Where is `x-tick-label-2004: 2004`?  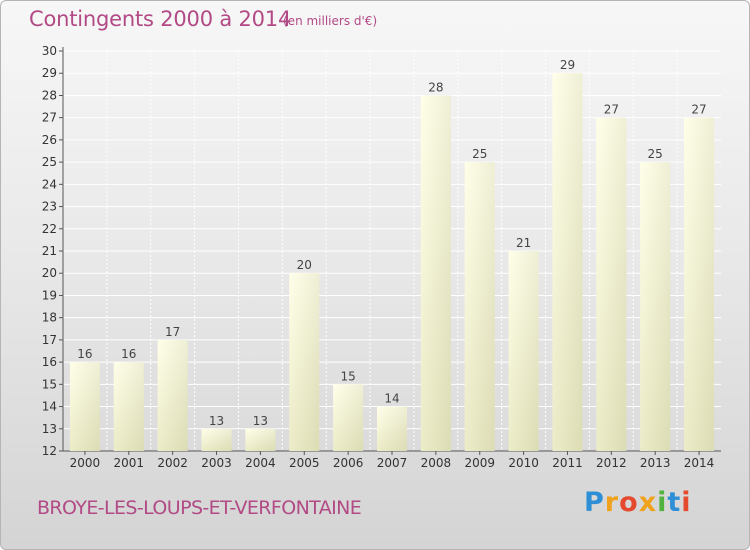
x-tick-label-2004: 2004 is located at coordinates (260, 463).